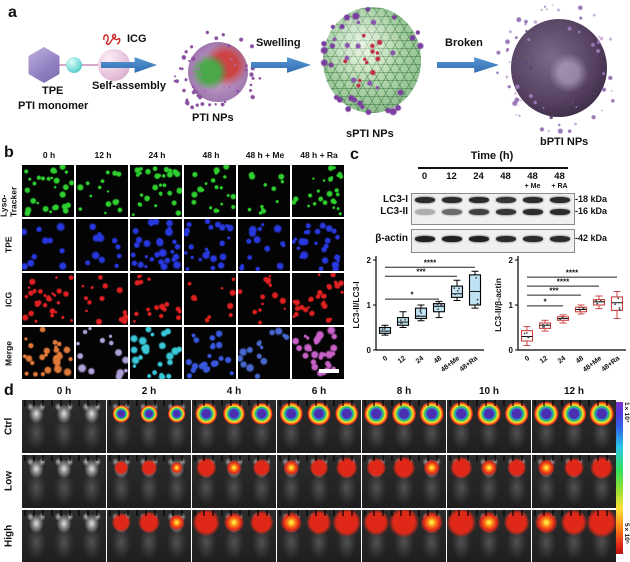  I want to click on spti-nps-label: sPTI NPs, so click(370, 134).